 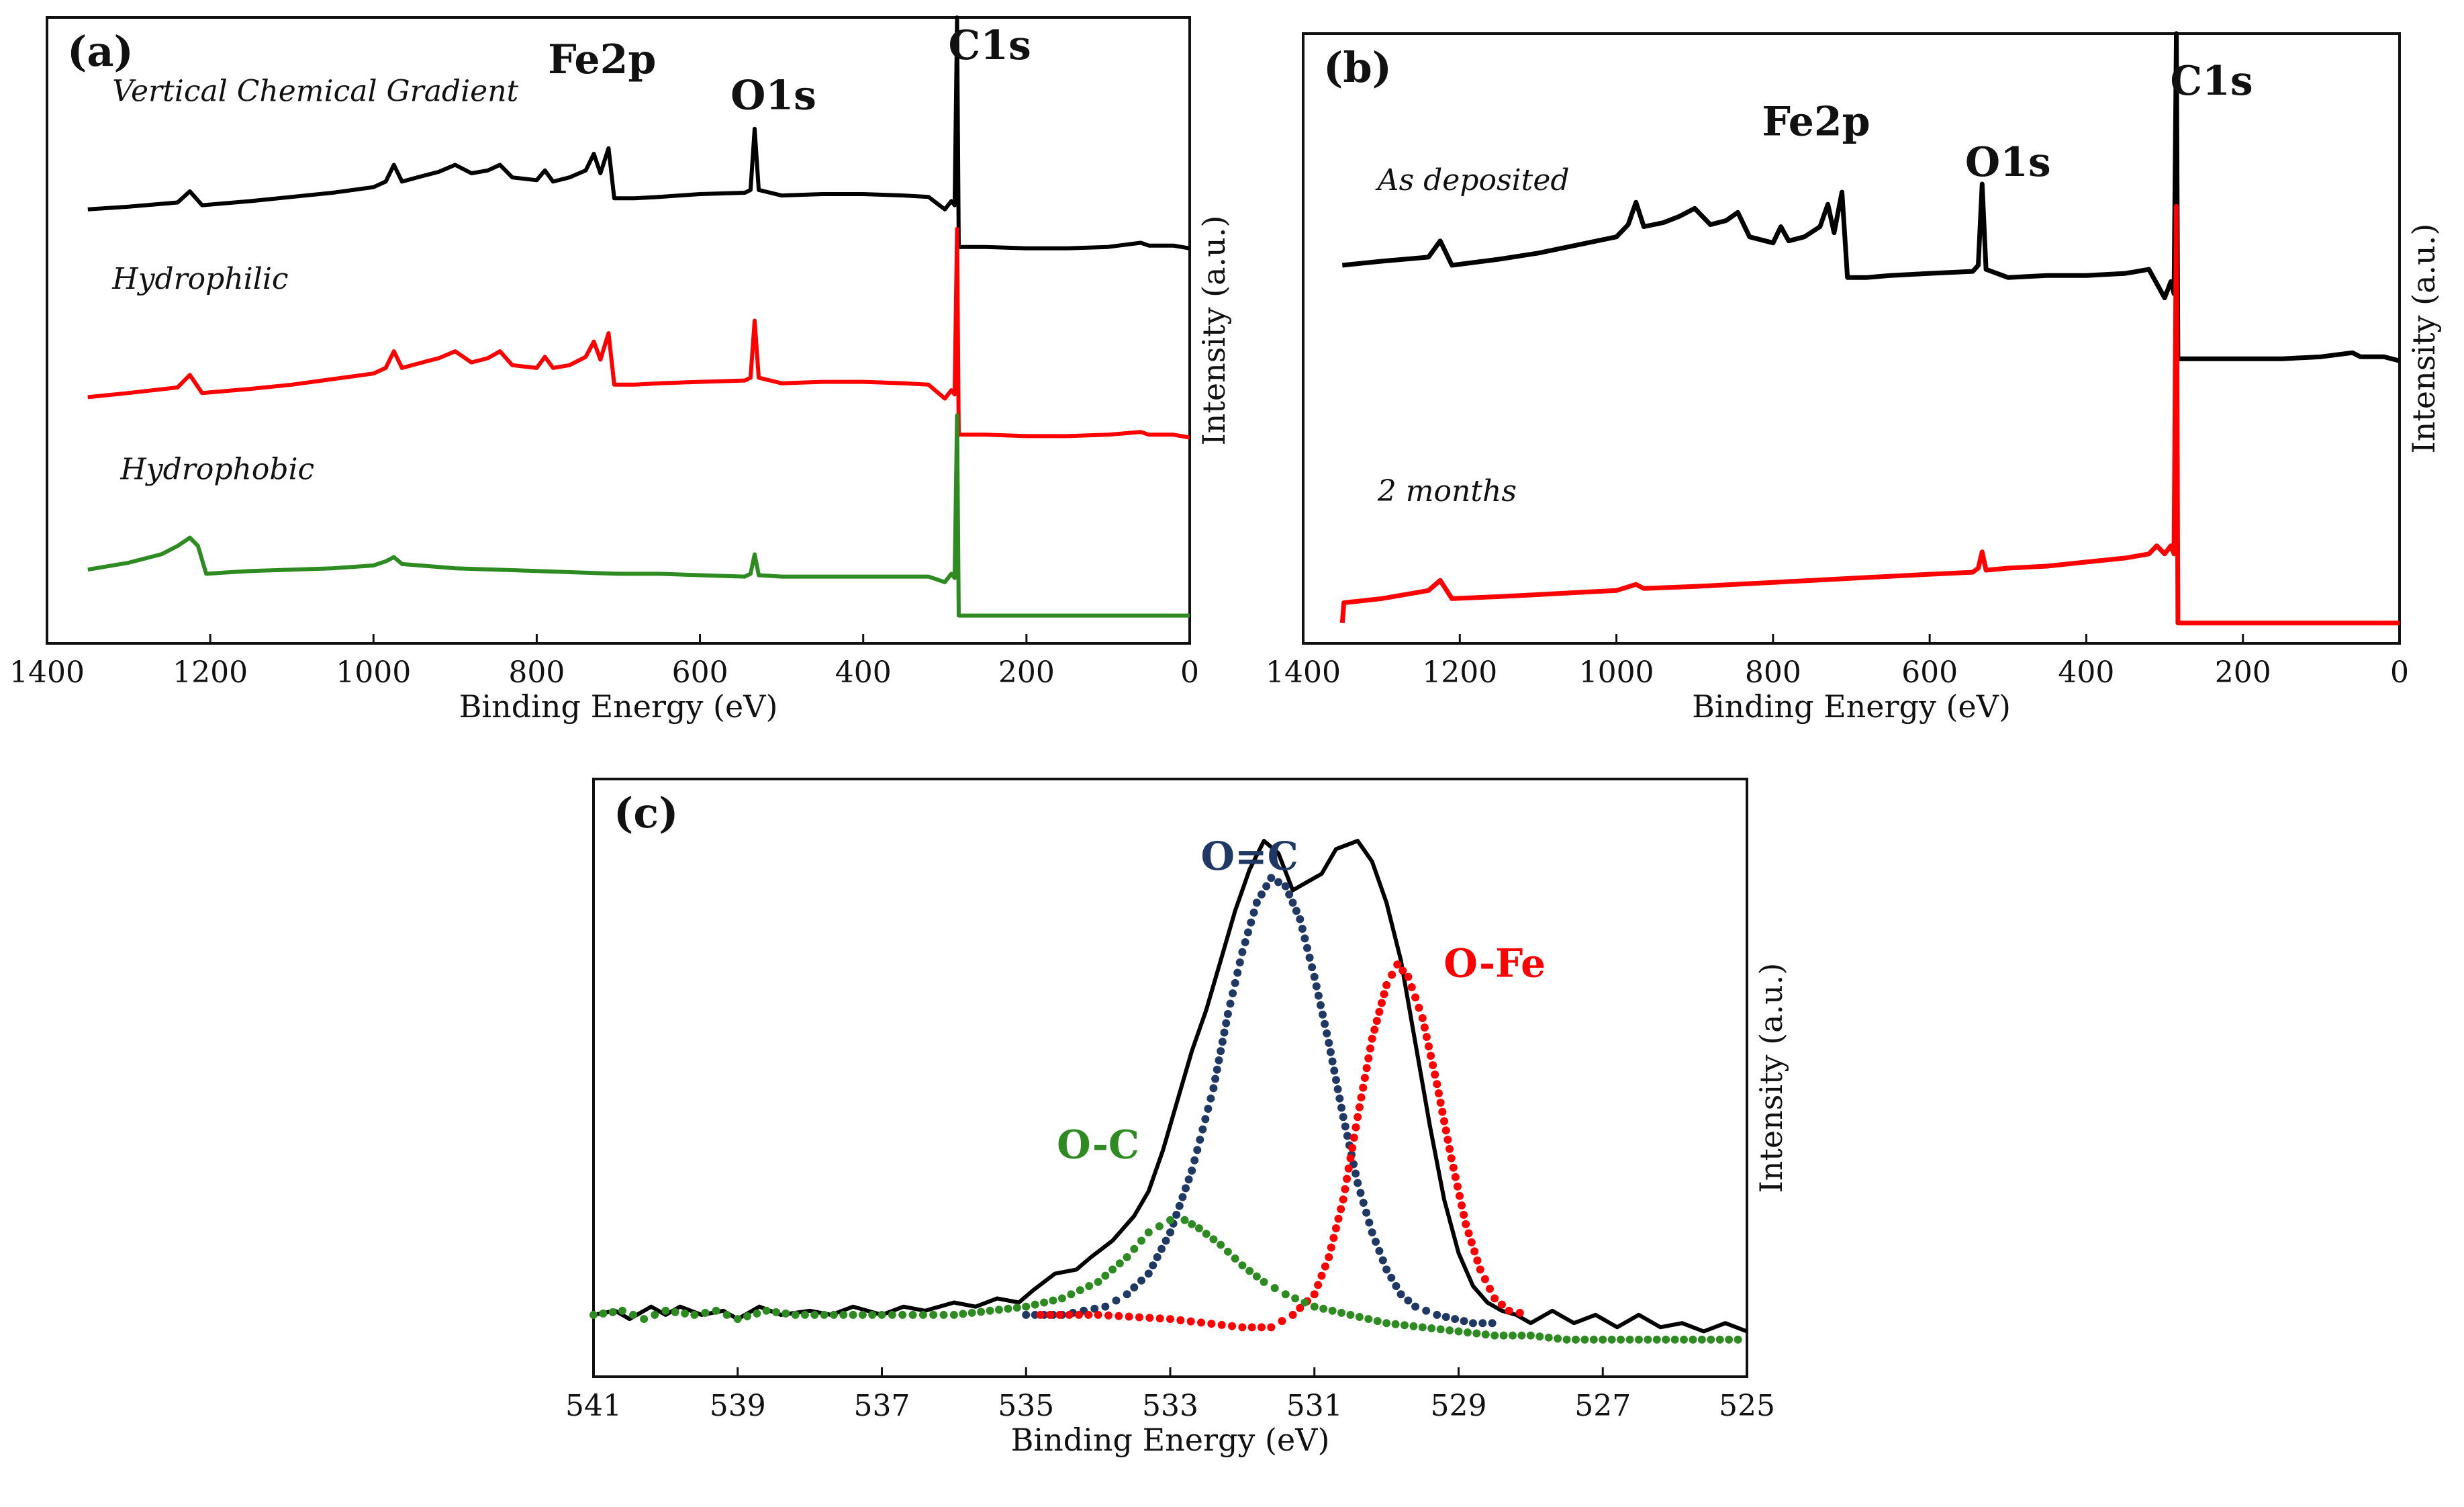 What do you see at coordinates (1447, 491) in the screenshot?
I see `series-label: 2 months` at bounding box center [1447, 491].